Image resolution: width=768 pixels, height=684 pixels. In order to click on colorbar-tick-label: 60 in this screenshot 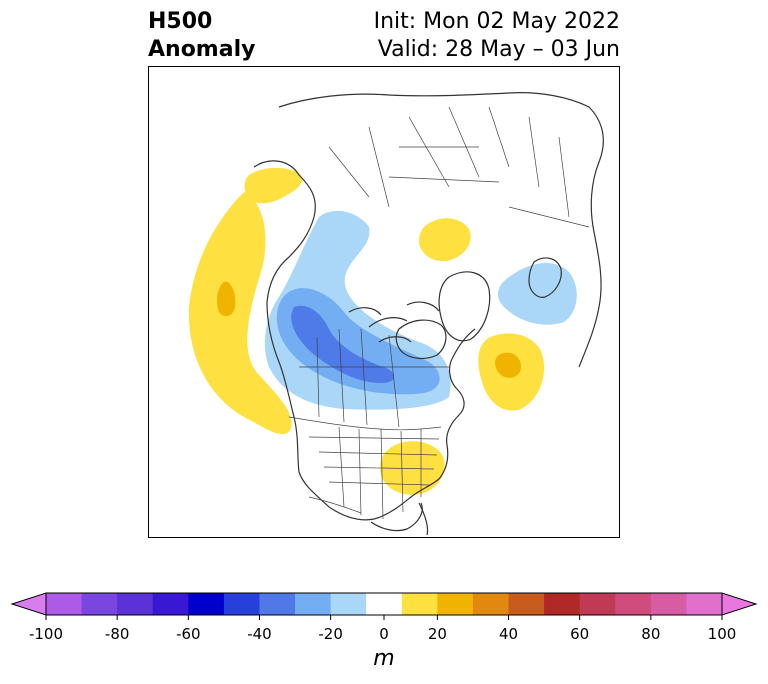, I will do `click(579, 632)`.